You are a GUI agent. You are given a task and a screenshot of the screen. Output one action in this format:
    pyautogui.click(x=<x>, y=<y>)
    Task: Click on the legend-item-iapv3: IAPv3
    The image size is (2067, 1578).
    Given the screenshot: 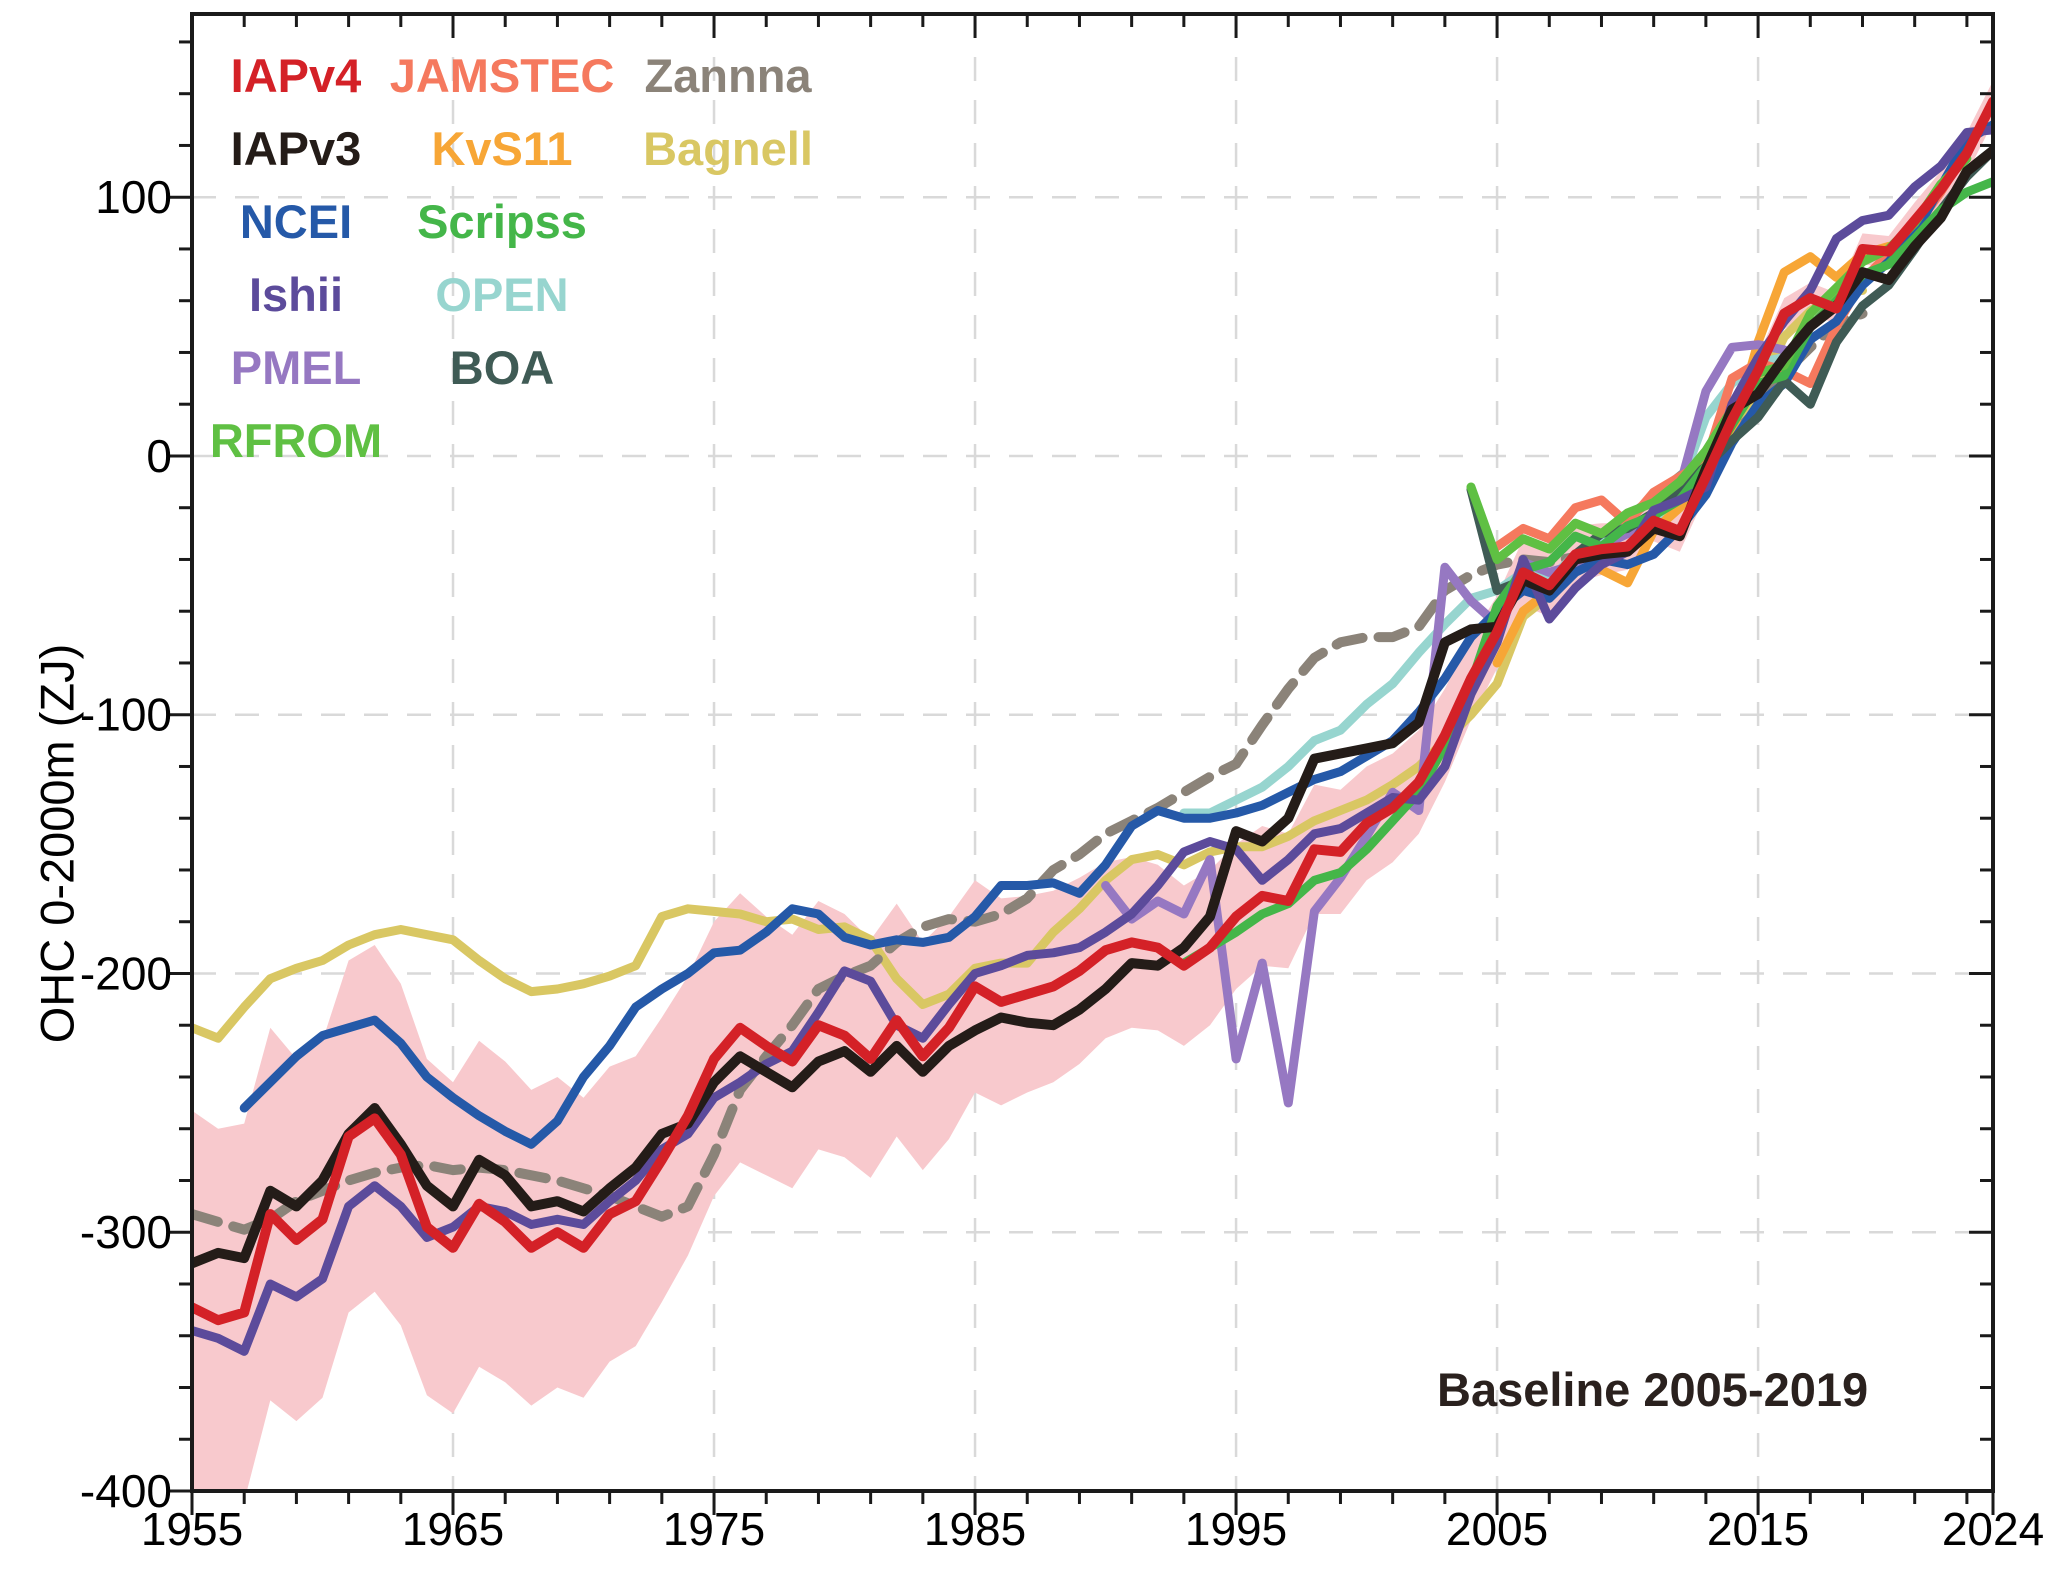 What is the action you would take?
    pyautogui.click(x=296, y=148)
    